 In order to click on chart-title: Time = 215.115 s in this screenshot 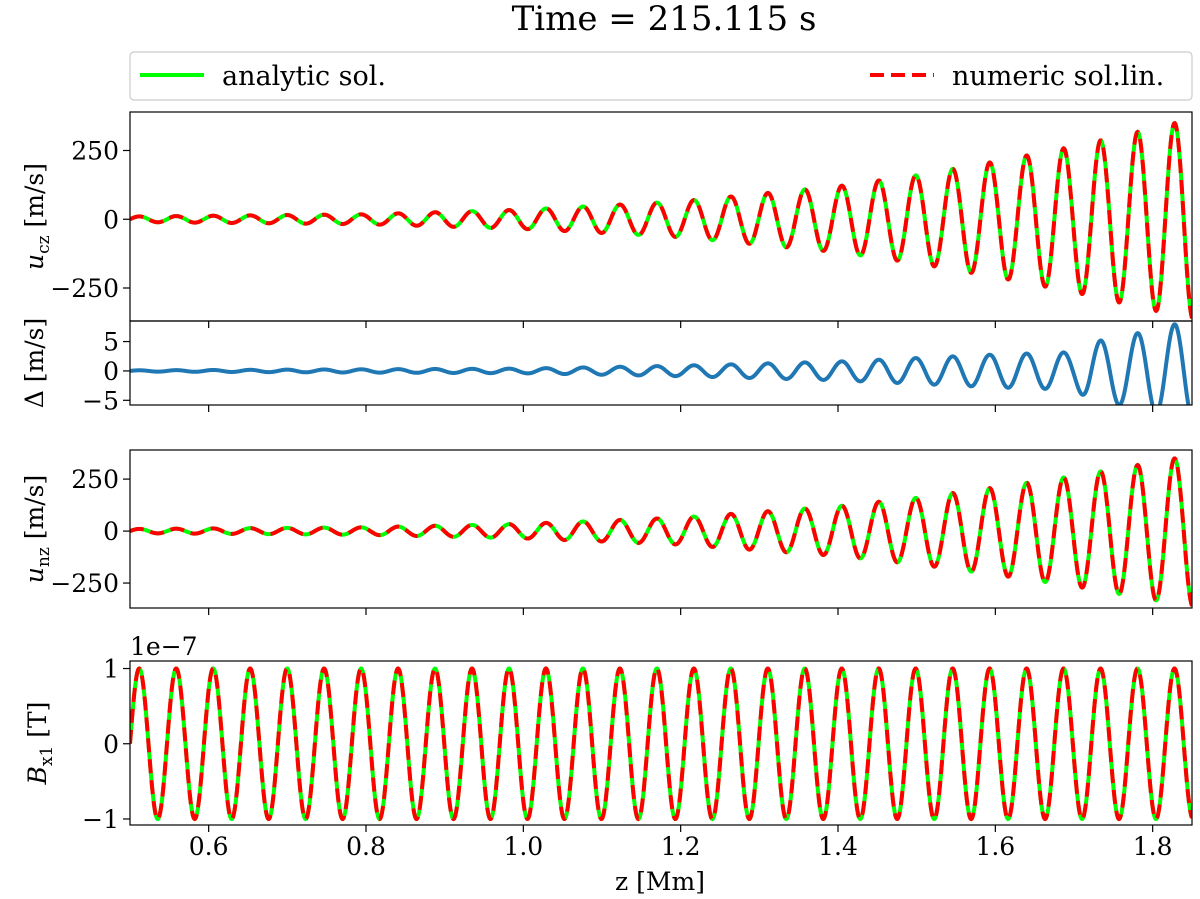, I will do `click(664, 19)`.